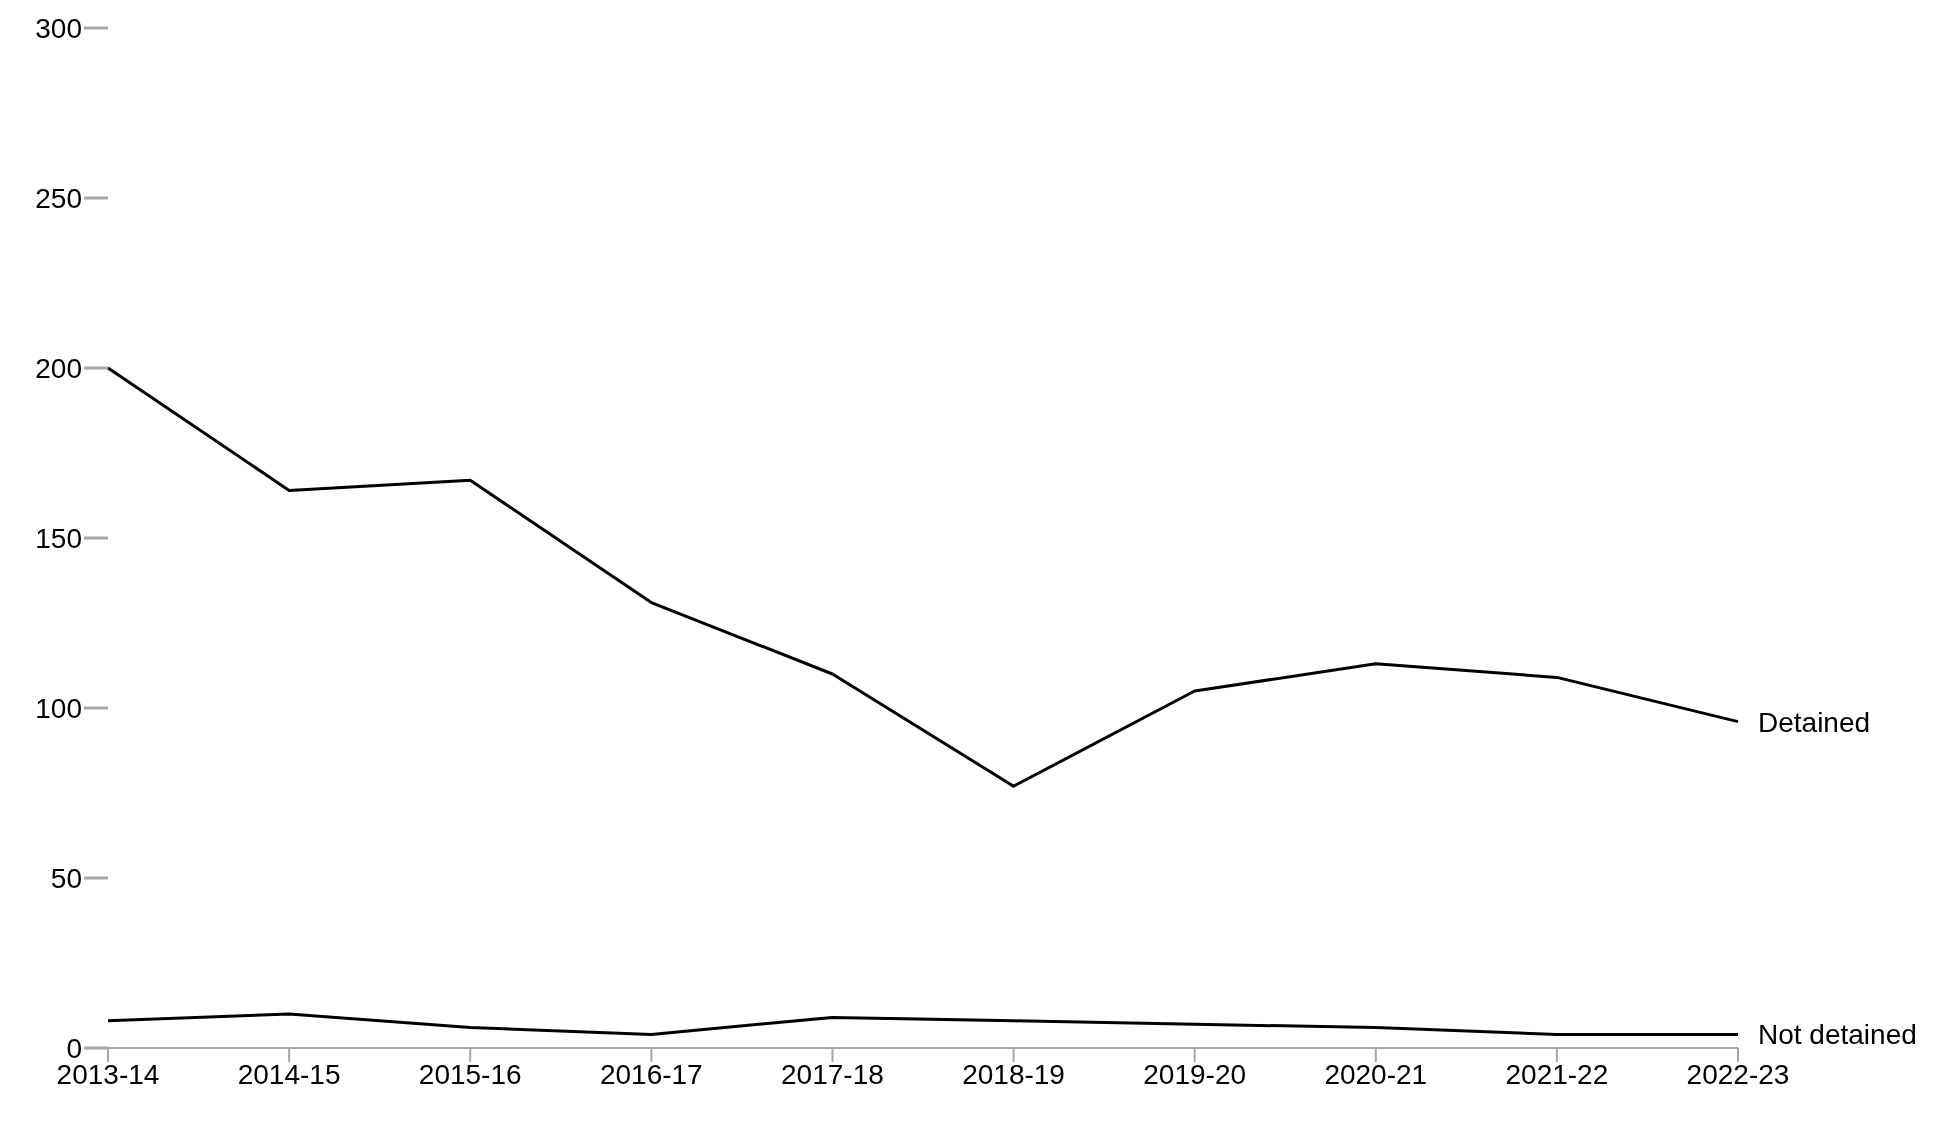  What do you see at coordinates (58, 538) in the screenshot?
I see `y-tick-label: 150` at bounding box center [58, 538].